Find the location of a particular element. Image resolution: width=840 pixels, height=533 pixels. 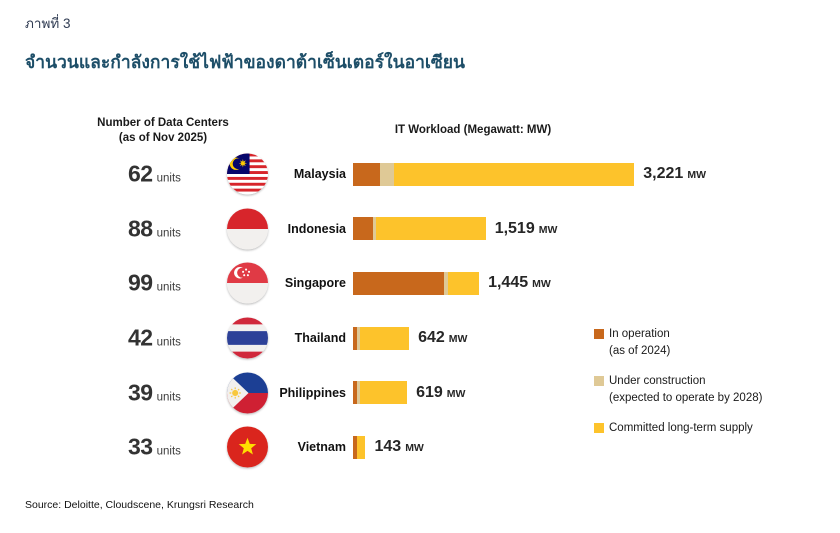

bar-area: 3,221 MW is located at coordinates (529, 174).